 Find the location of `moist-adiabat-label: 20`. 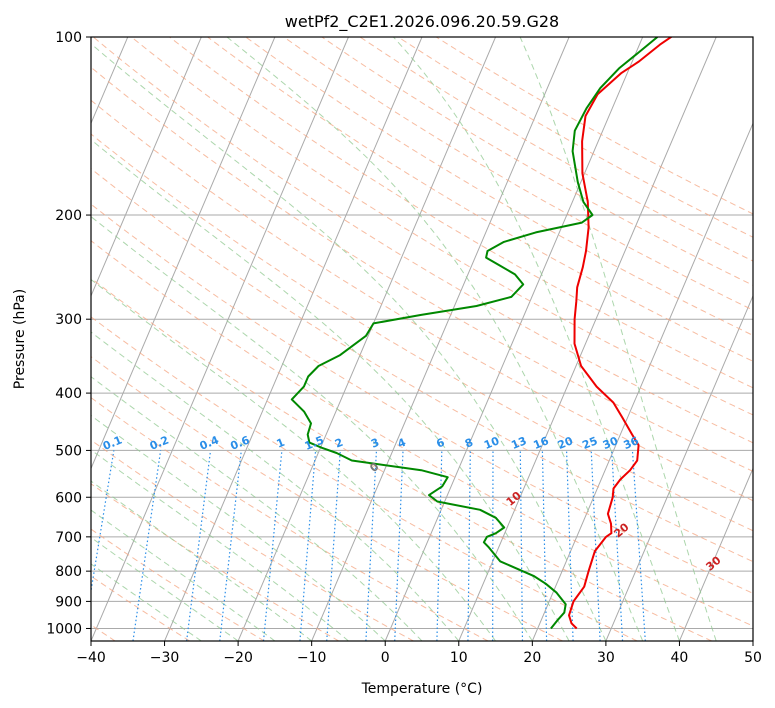

moist-adiabat-label: 20 is located at coordinates (621, 530).